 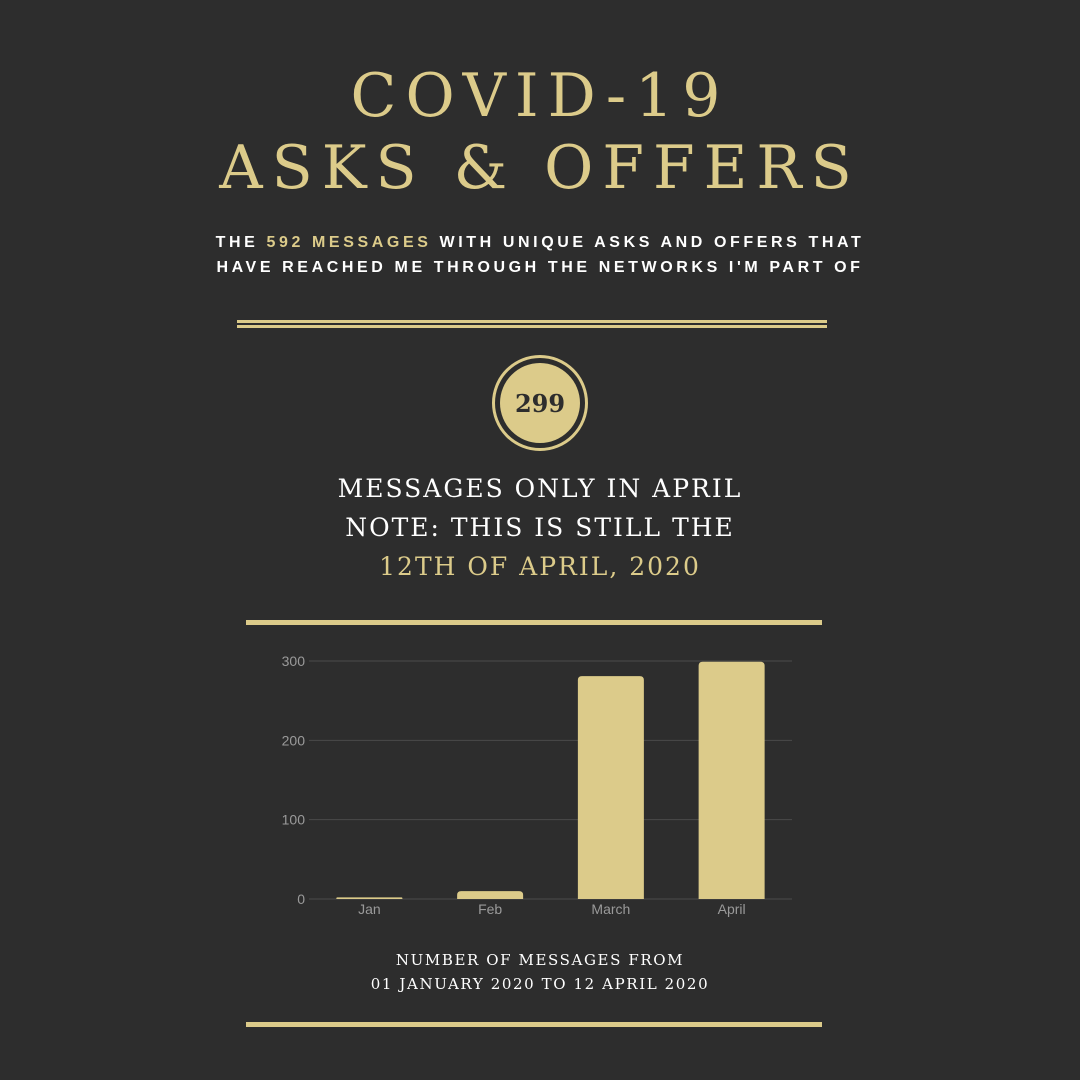 I want to click on subtitle-rest: WITH UNIQUE ASKS AND OFFERS THAT, so click(x=648, y=242).